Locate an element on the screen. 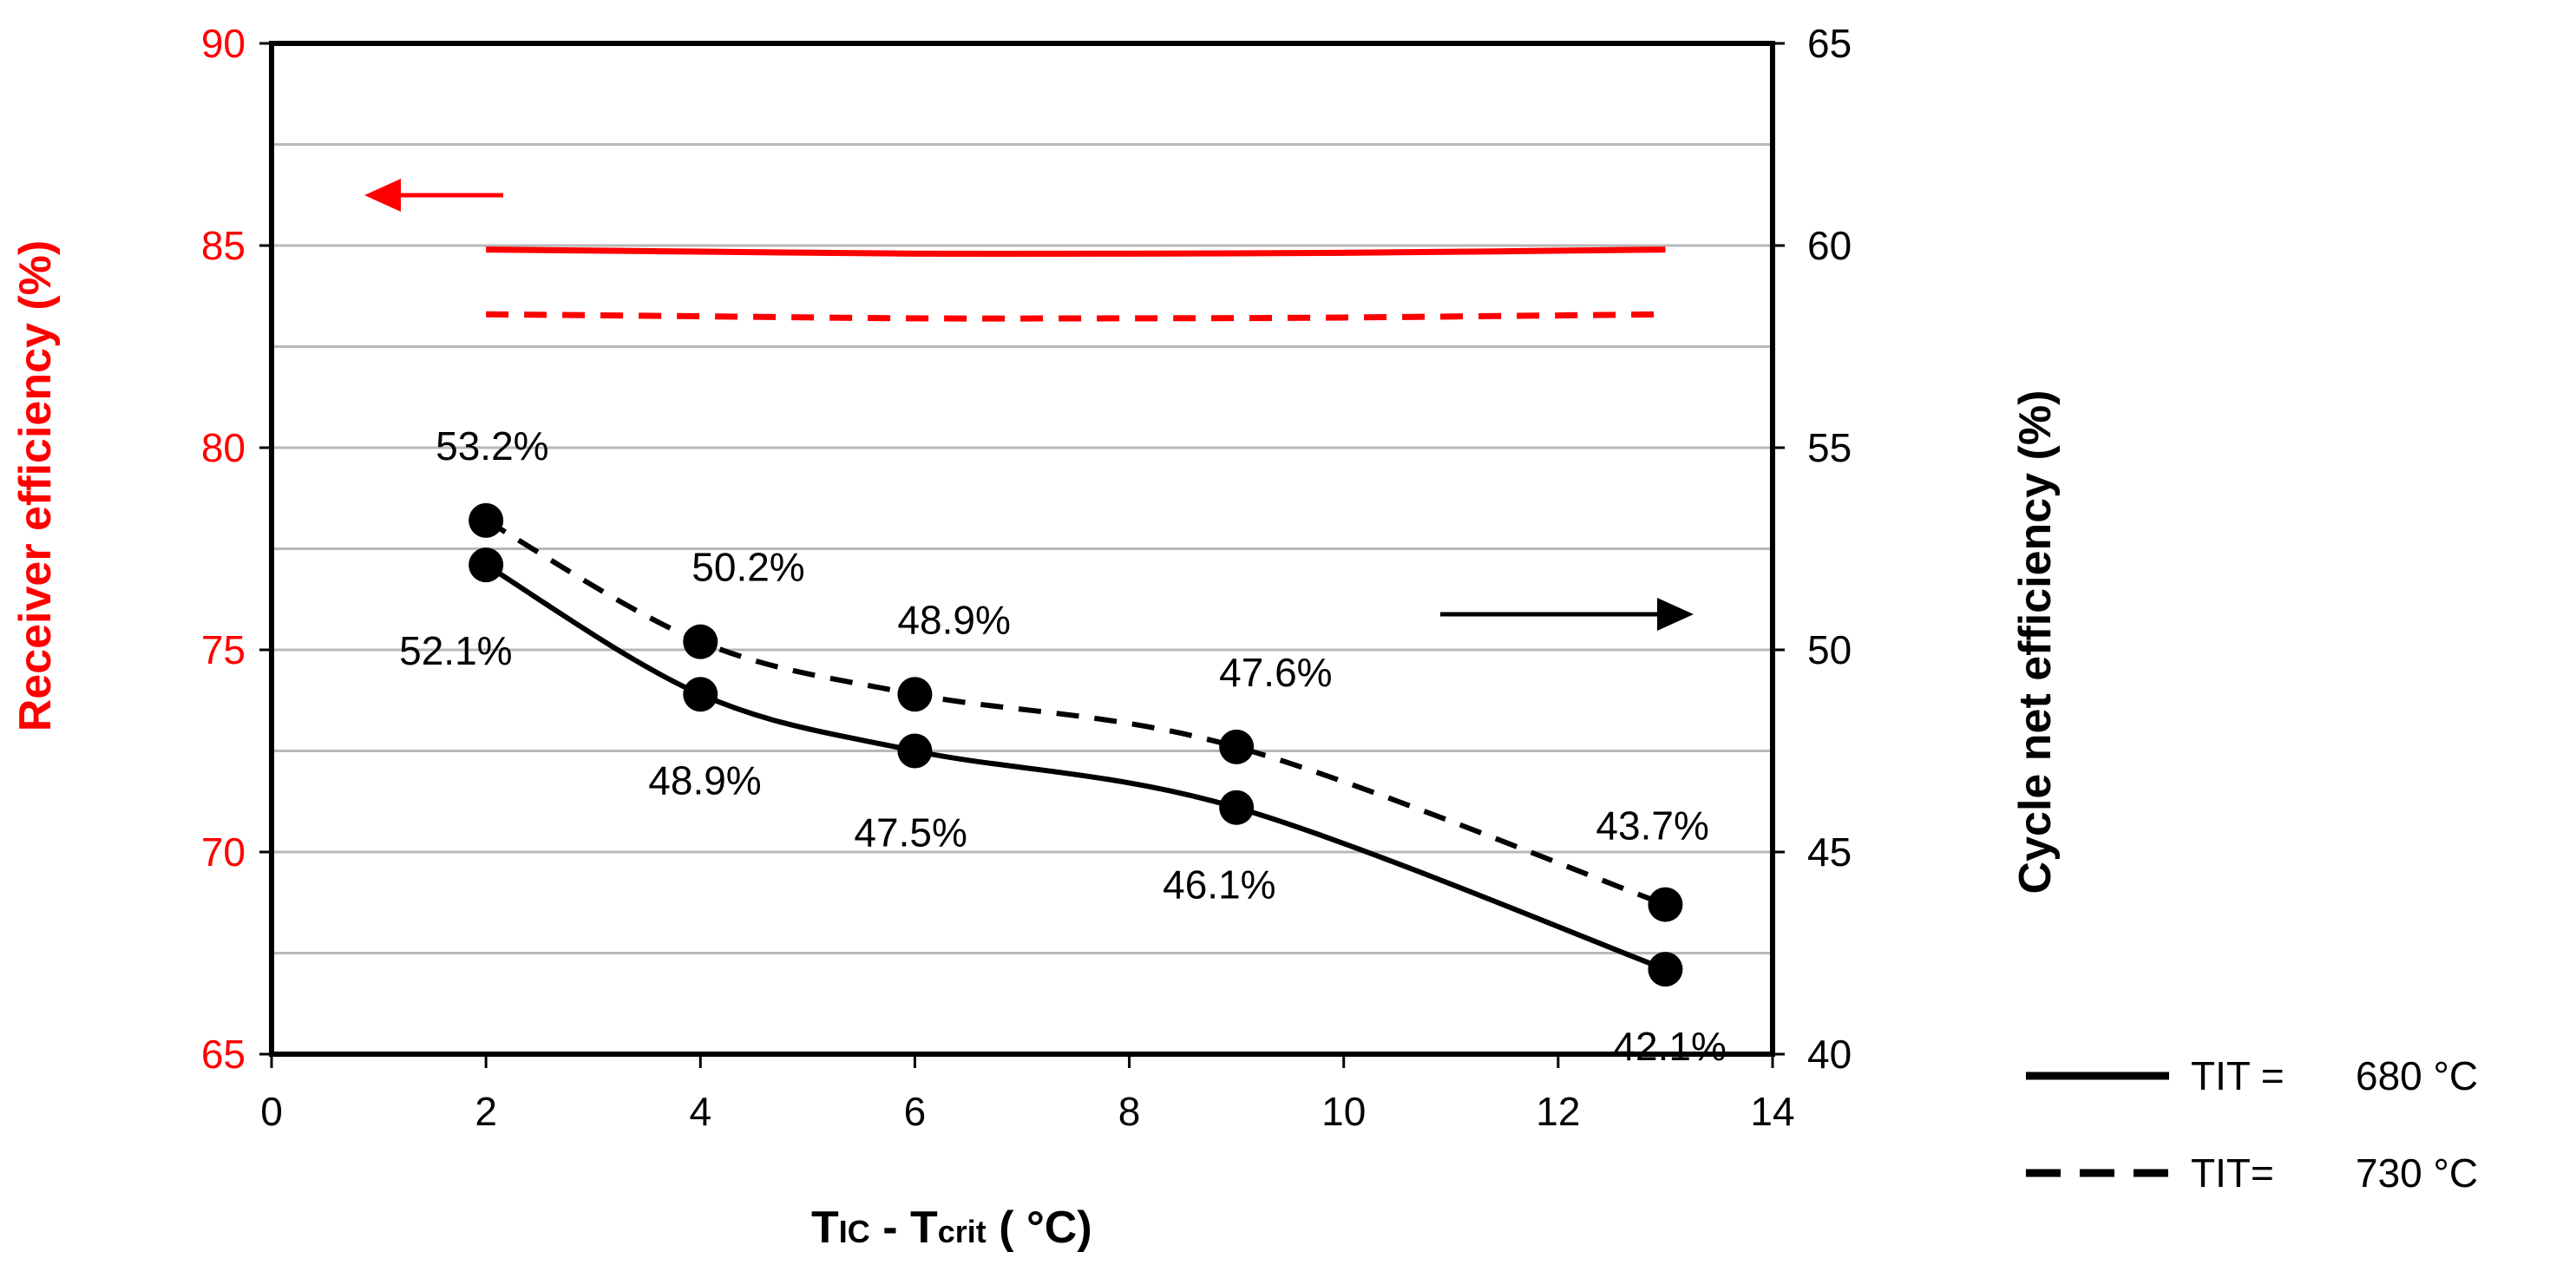 The width and height of the screenshot is (2576, 1278). series-2-data-label: 42.1% is located at coordinates (1669, 1046).